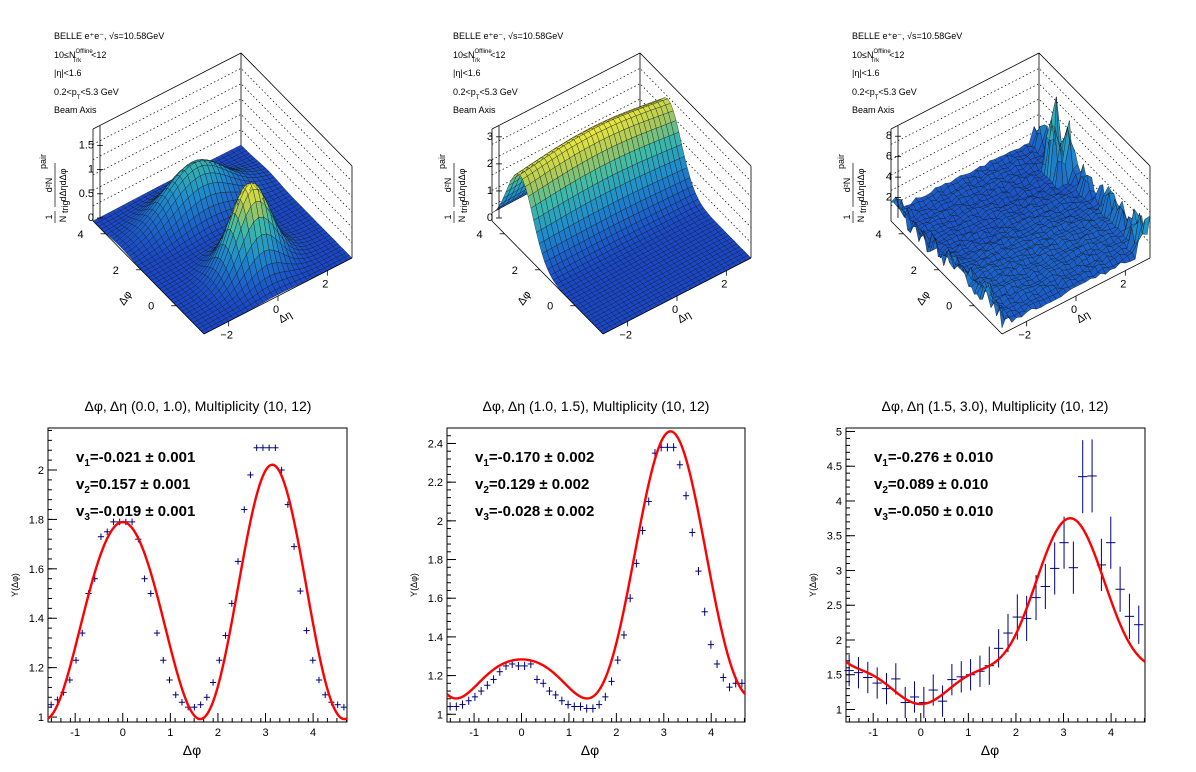  What do you see at coordinates (596, 406) in the screenshot?
I see `panel-title: Δφ, Δη (1.0, 1.5), Multiplicity (10, 12)` at bounding box center [596, 406].